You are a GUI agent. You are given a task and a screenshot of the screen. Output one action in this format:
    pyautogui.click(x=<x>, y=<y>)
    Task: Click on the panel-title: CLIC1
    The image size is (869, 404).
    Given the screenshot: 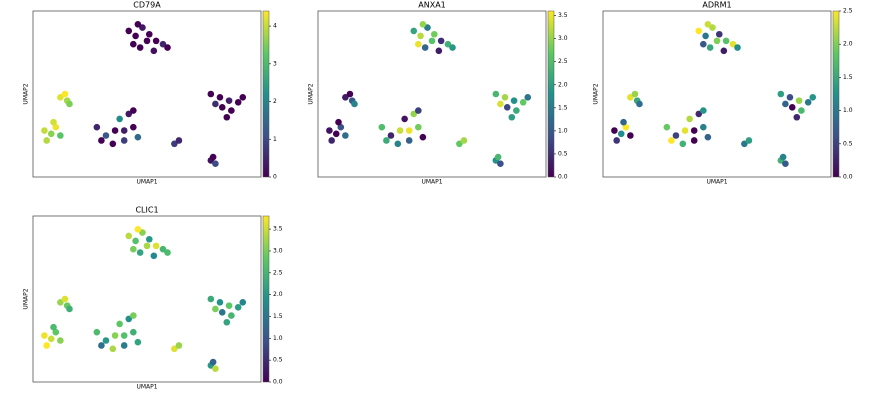 What is the action you would take?
    pyautogui.click(x=146, y=210)
    